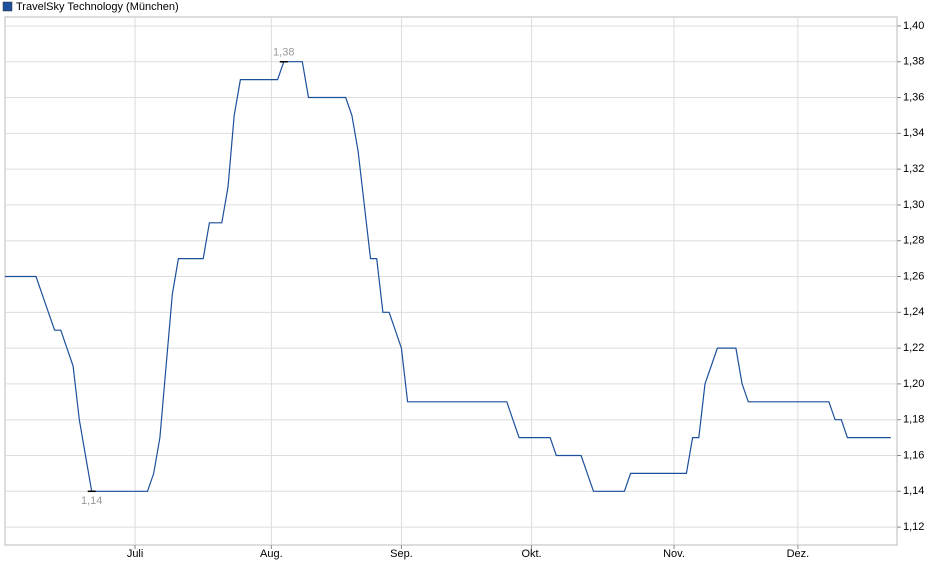  I want to click on data-label: 1,14, so click(91, 501).